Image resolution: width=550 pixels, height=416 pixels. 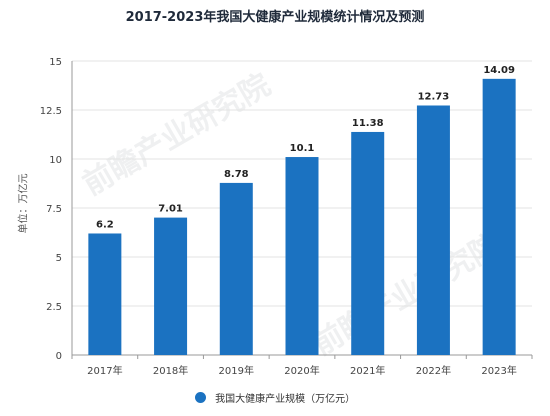 I want to click on y-tick-label: 12.5, so click(x=51, y=111).